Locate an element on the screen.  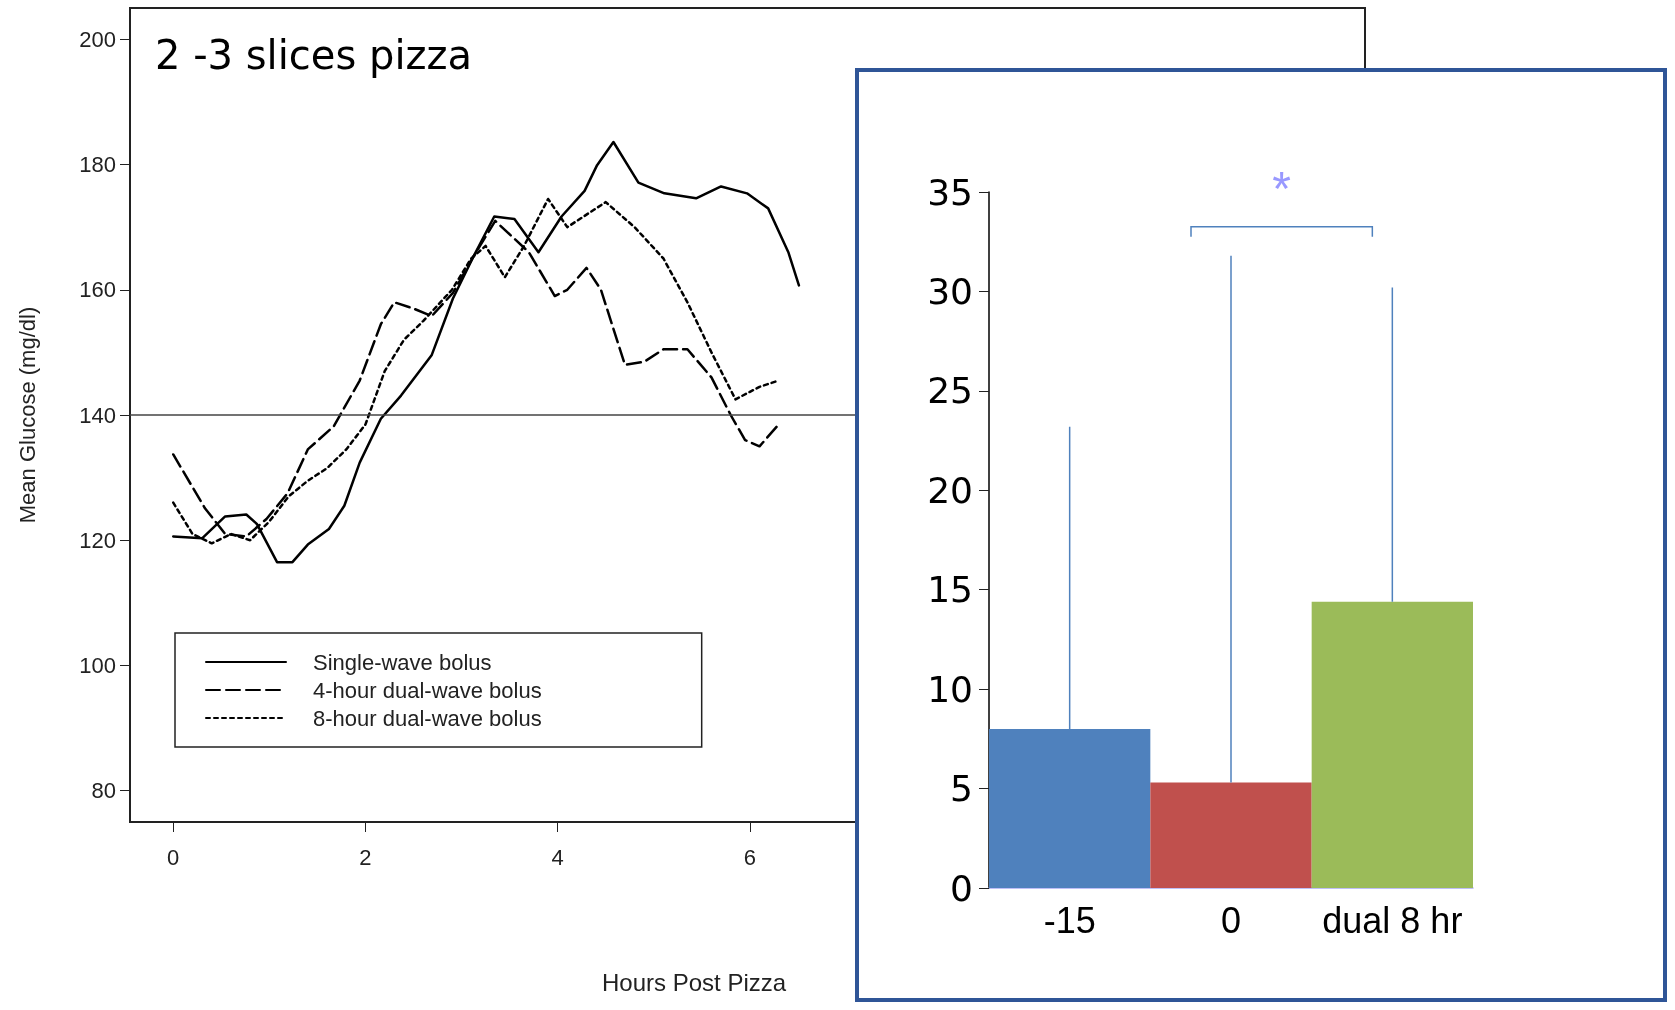
x-tick-label: -15 is located at coordinates (1069, 920).